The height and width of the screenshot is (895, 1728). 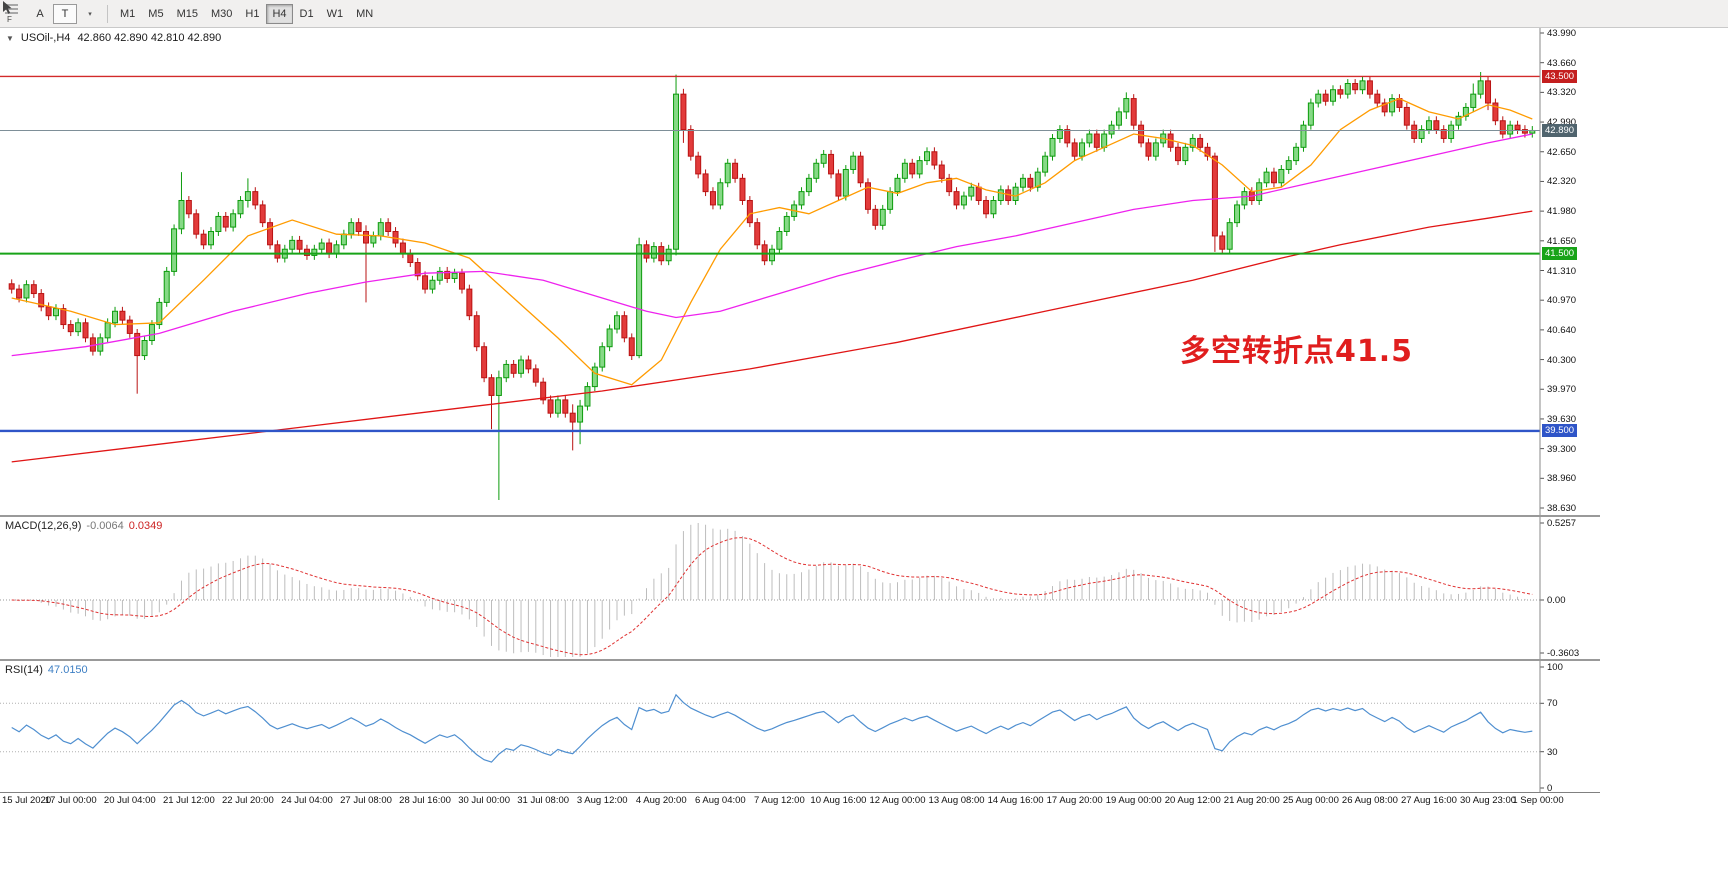 I want to click on time-axis-label: 12 Aug 00:00, so click(x=897, y=800).